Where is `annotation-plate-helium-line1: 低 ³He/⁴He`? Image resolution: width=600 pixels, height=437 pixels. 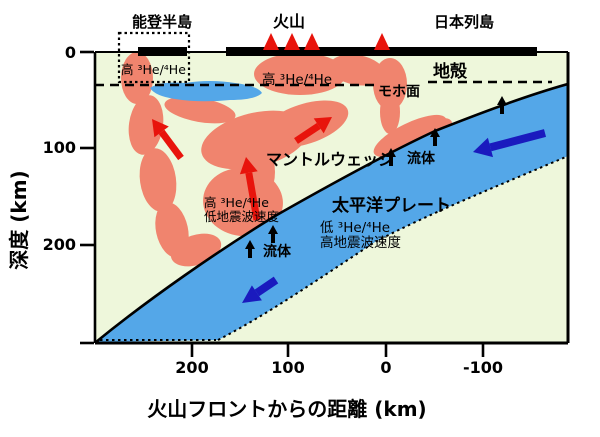
annotation-plate-helium-line1: 低 ³He/⁴He is located at coordinates (355, 228).